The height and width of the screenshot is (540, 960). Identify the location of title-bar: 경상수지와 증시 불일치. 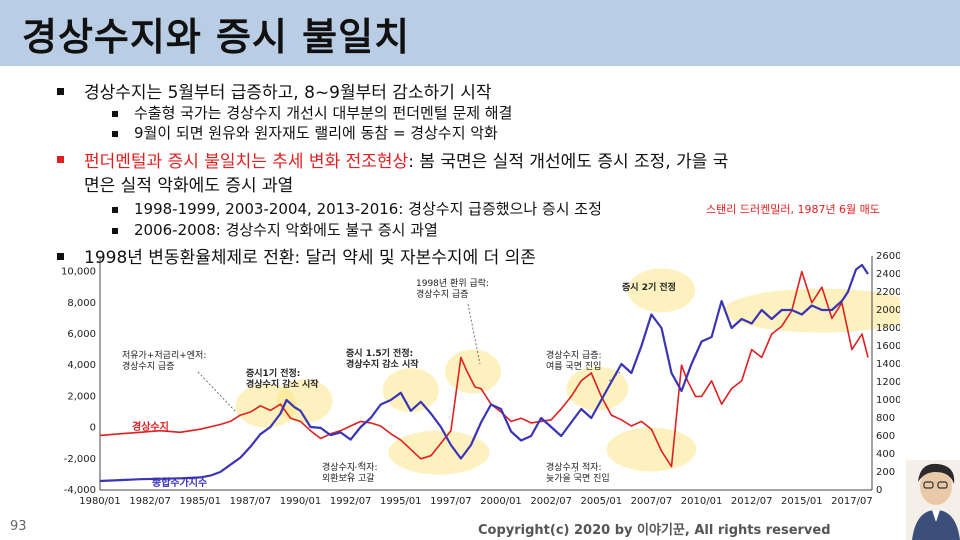
(480, 33).